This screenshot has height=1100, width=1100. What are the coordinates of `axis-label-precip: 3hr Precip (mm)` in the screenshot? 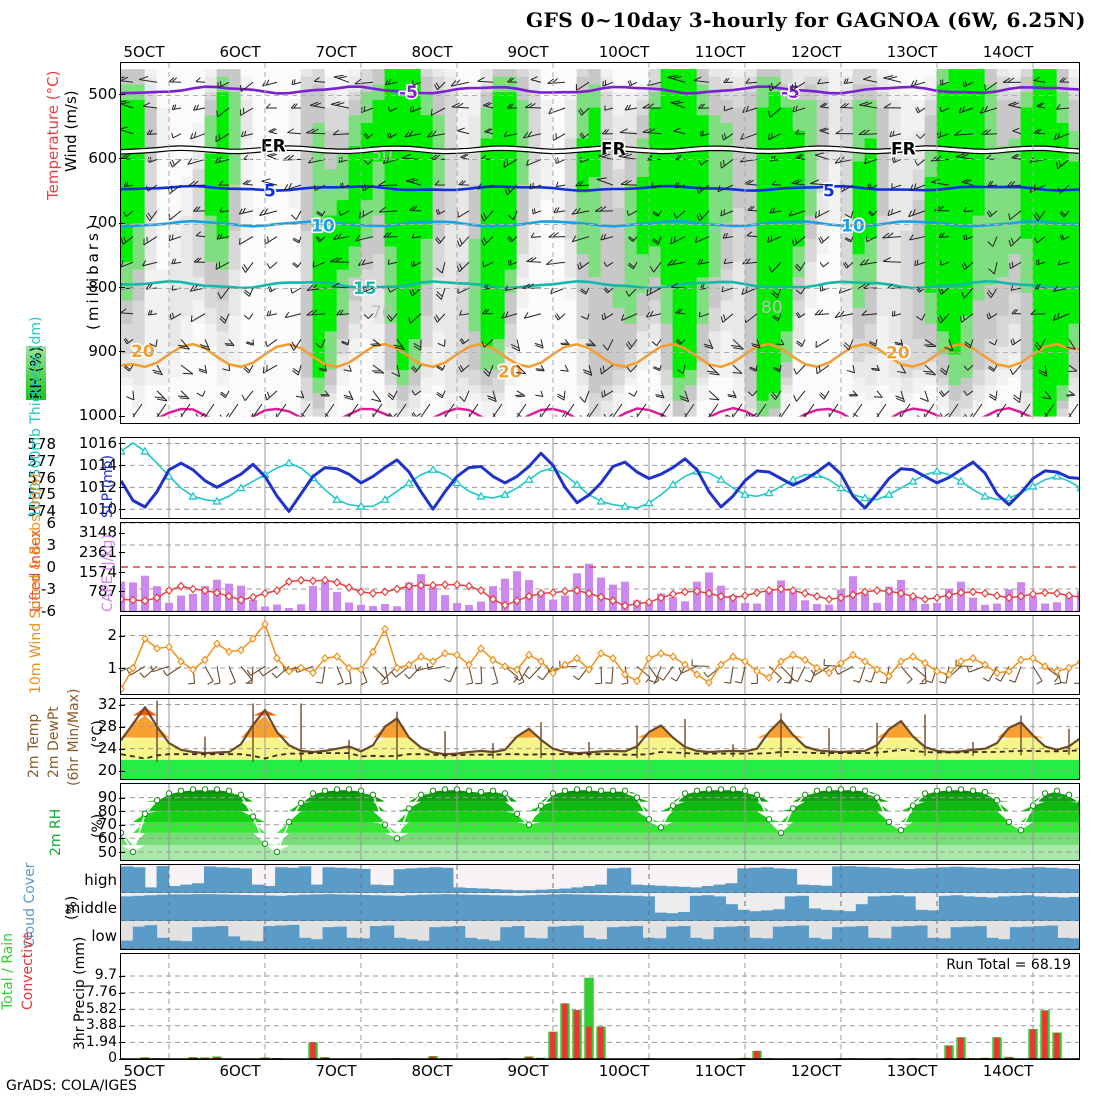 It's located at (80, 993).